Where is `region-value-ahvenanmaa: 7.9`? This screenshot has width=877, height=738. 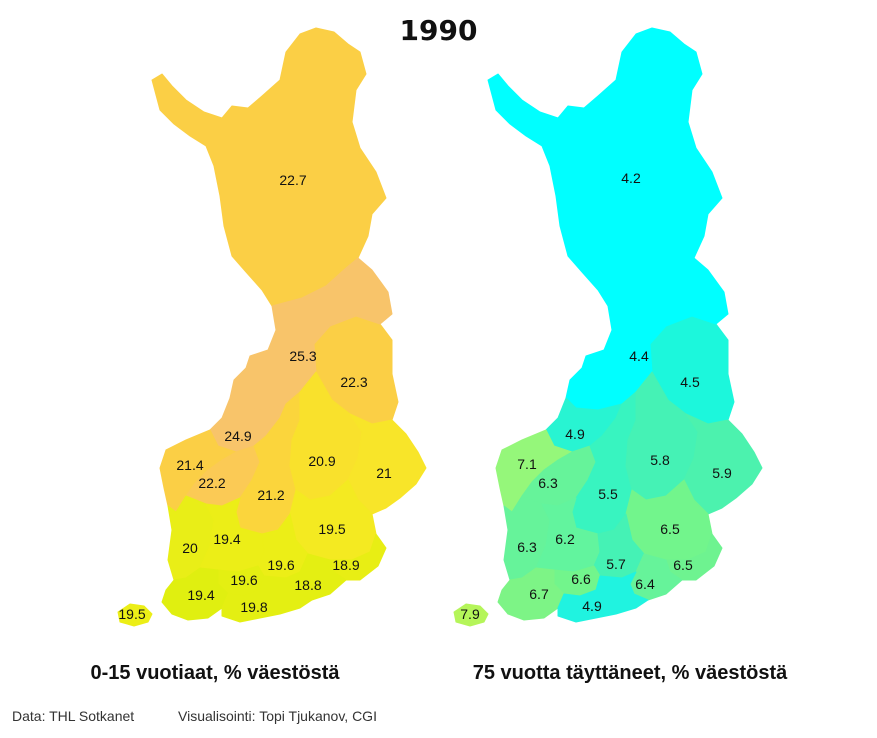 region-value-ahvenanmaa: 7.9 is located at coordinates (470, 614).